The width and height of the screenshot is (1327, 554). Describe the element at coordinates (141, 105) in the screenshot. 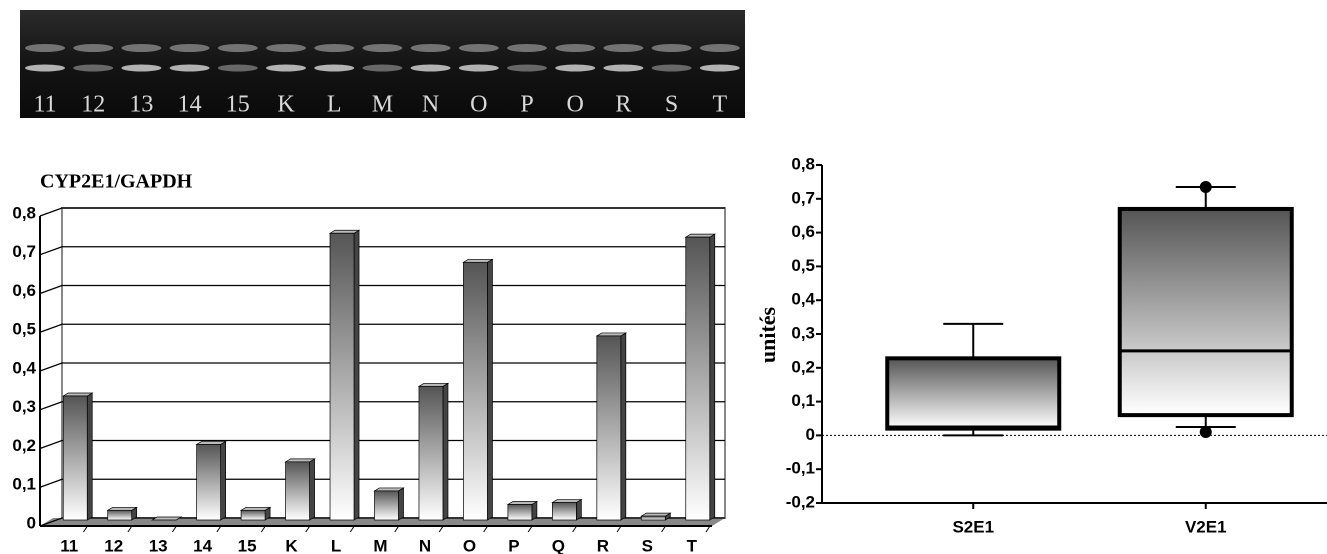

I see `lane-label: 13` at that location.